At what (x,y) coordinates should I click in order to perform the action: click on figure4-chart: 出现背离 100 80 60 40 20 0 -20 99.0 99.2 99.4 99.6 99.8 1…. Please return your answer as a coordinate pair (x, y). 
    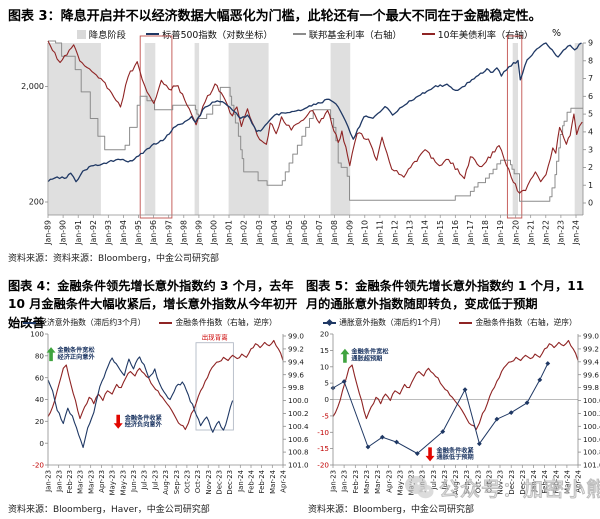
    Looking at the image, I should click on (169, 413).